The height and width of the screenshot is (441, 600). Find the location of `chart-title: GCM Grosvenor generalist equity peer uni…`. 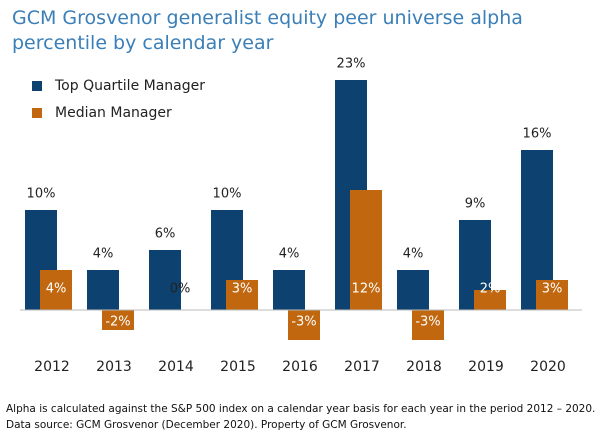

chart-title: GCM Grosvenor generalist equity peer uni… is located at coordinates (267, 30).